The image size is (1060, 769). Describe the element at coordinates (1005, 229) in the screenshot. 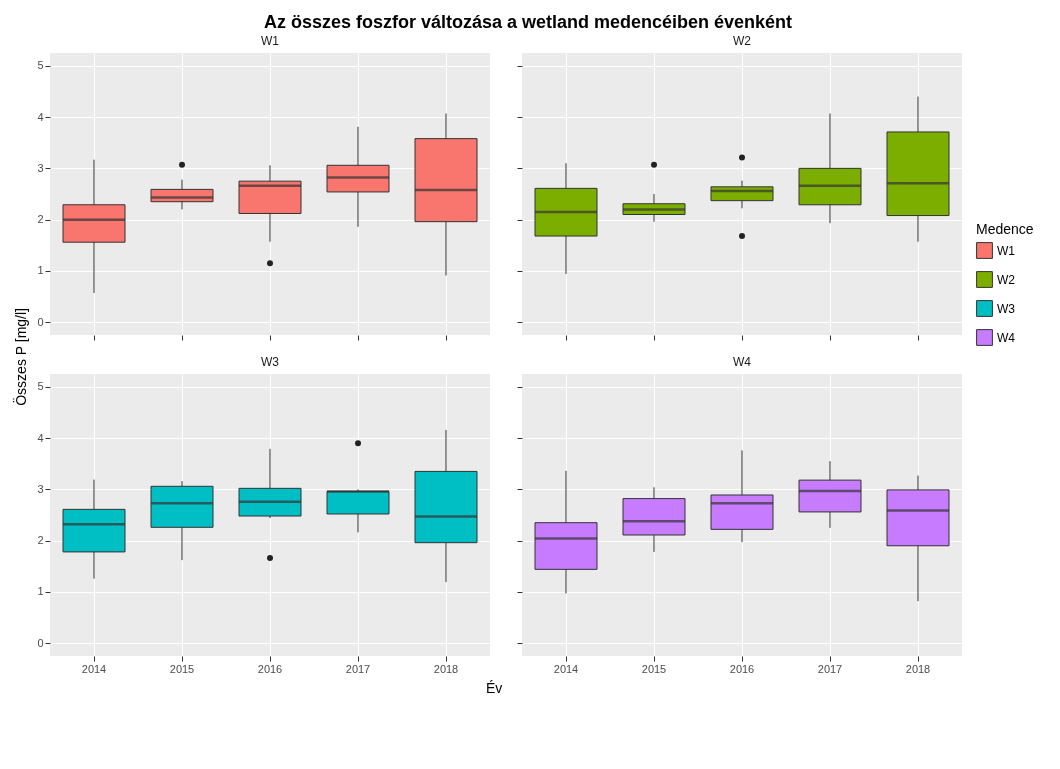

I see `legend-title: Medence` at that location.